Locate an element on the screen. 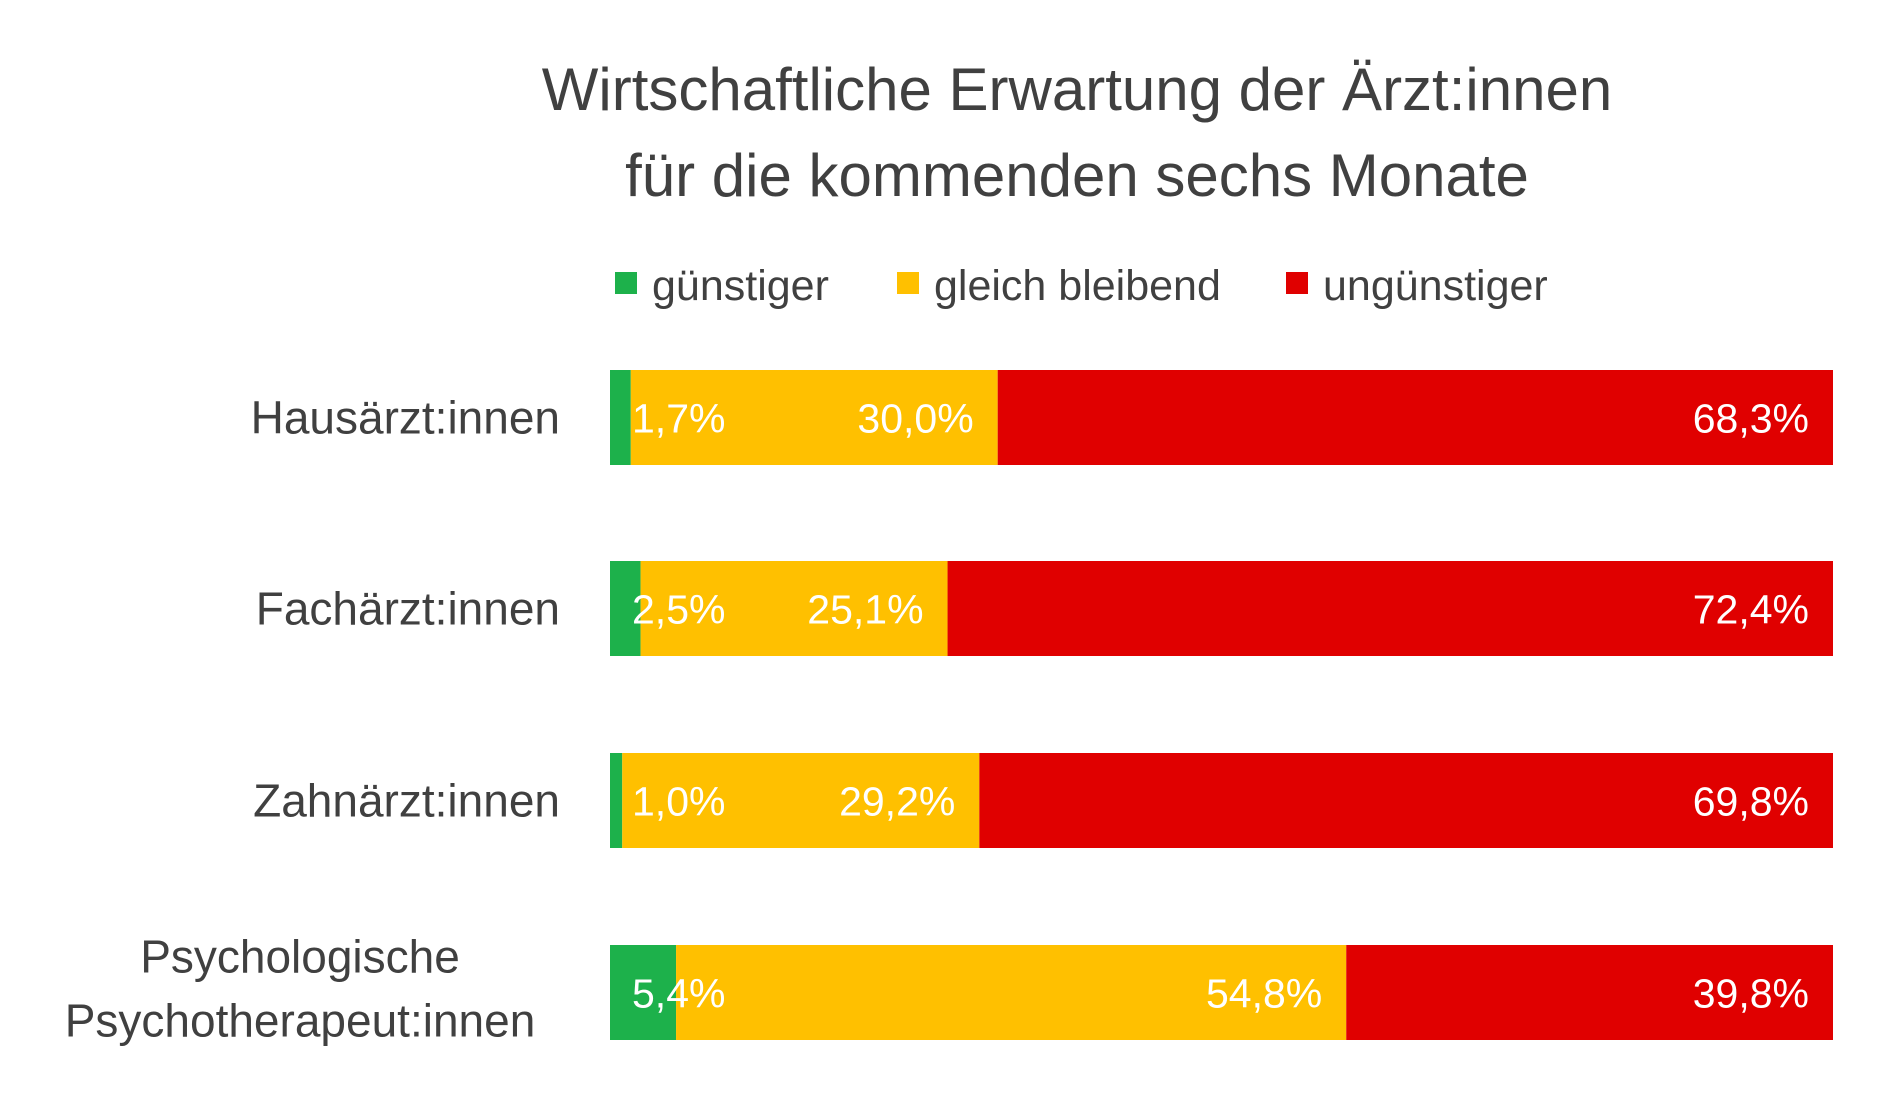 The width and height of the screenshot is (1900, 1108). data-label-unguenstiger: 69,8% is located at coordinates (1751, 802).